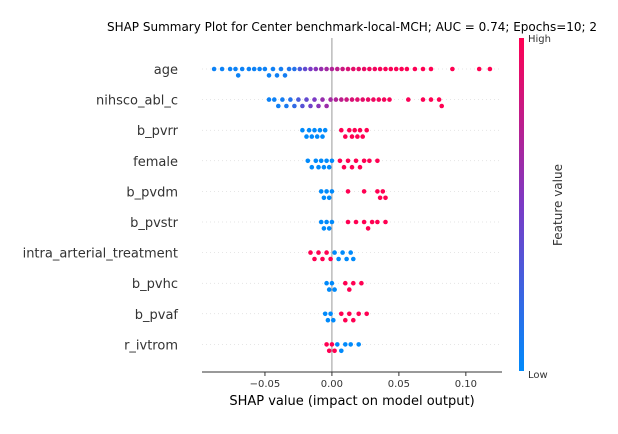 The height and width of the screenshot is (434, 618). What do you see at coordinates (137, 101) in the screenshot?
I see `feature-label: nihsco_abl_c` at bounding box center [137, 101].